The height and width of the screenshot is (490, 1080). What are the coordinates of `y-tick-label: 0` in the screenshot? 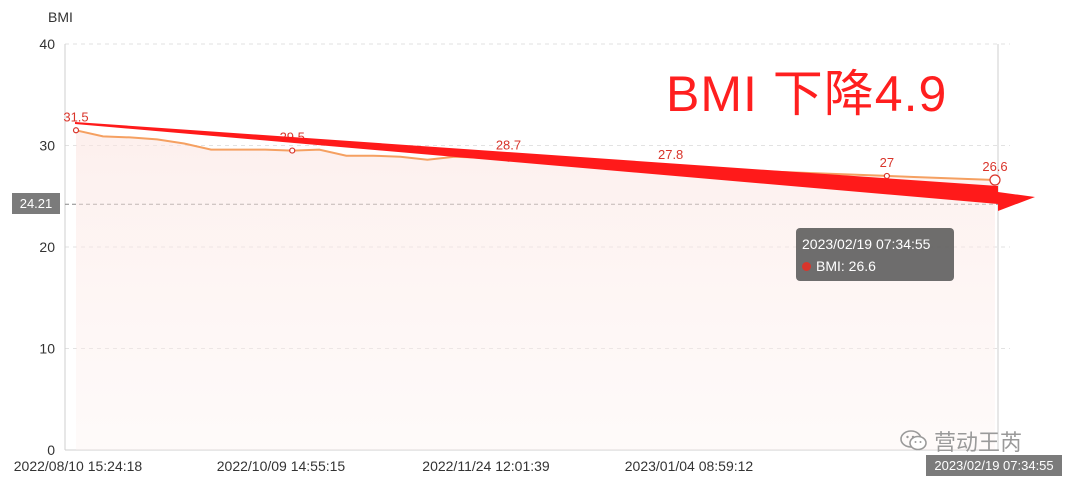 It's located at (51, 450).